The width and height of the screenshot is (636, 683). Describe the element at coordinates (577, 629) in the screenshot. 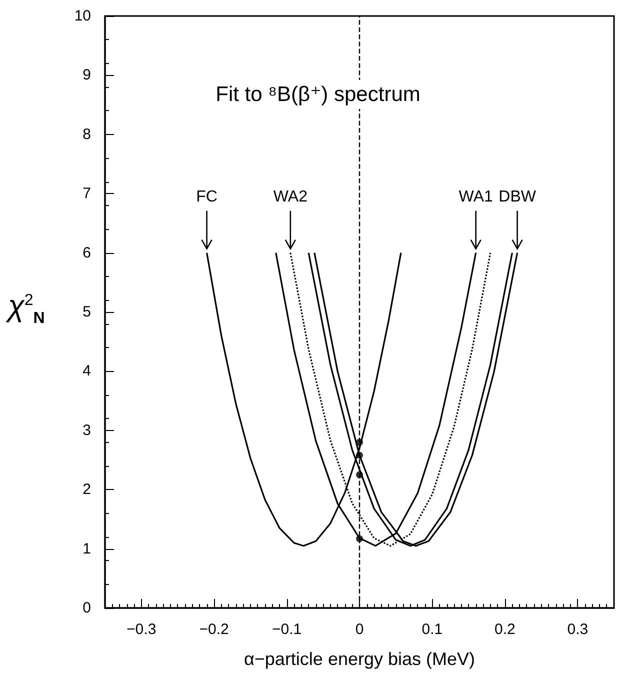

I see `x-tick-label: 0.3` at that location.